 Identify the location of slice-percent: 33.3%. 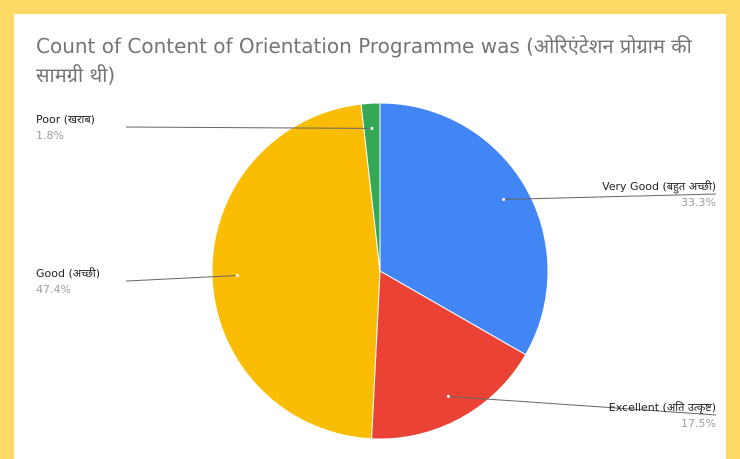
(698, 202).